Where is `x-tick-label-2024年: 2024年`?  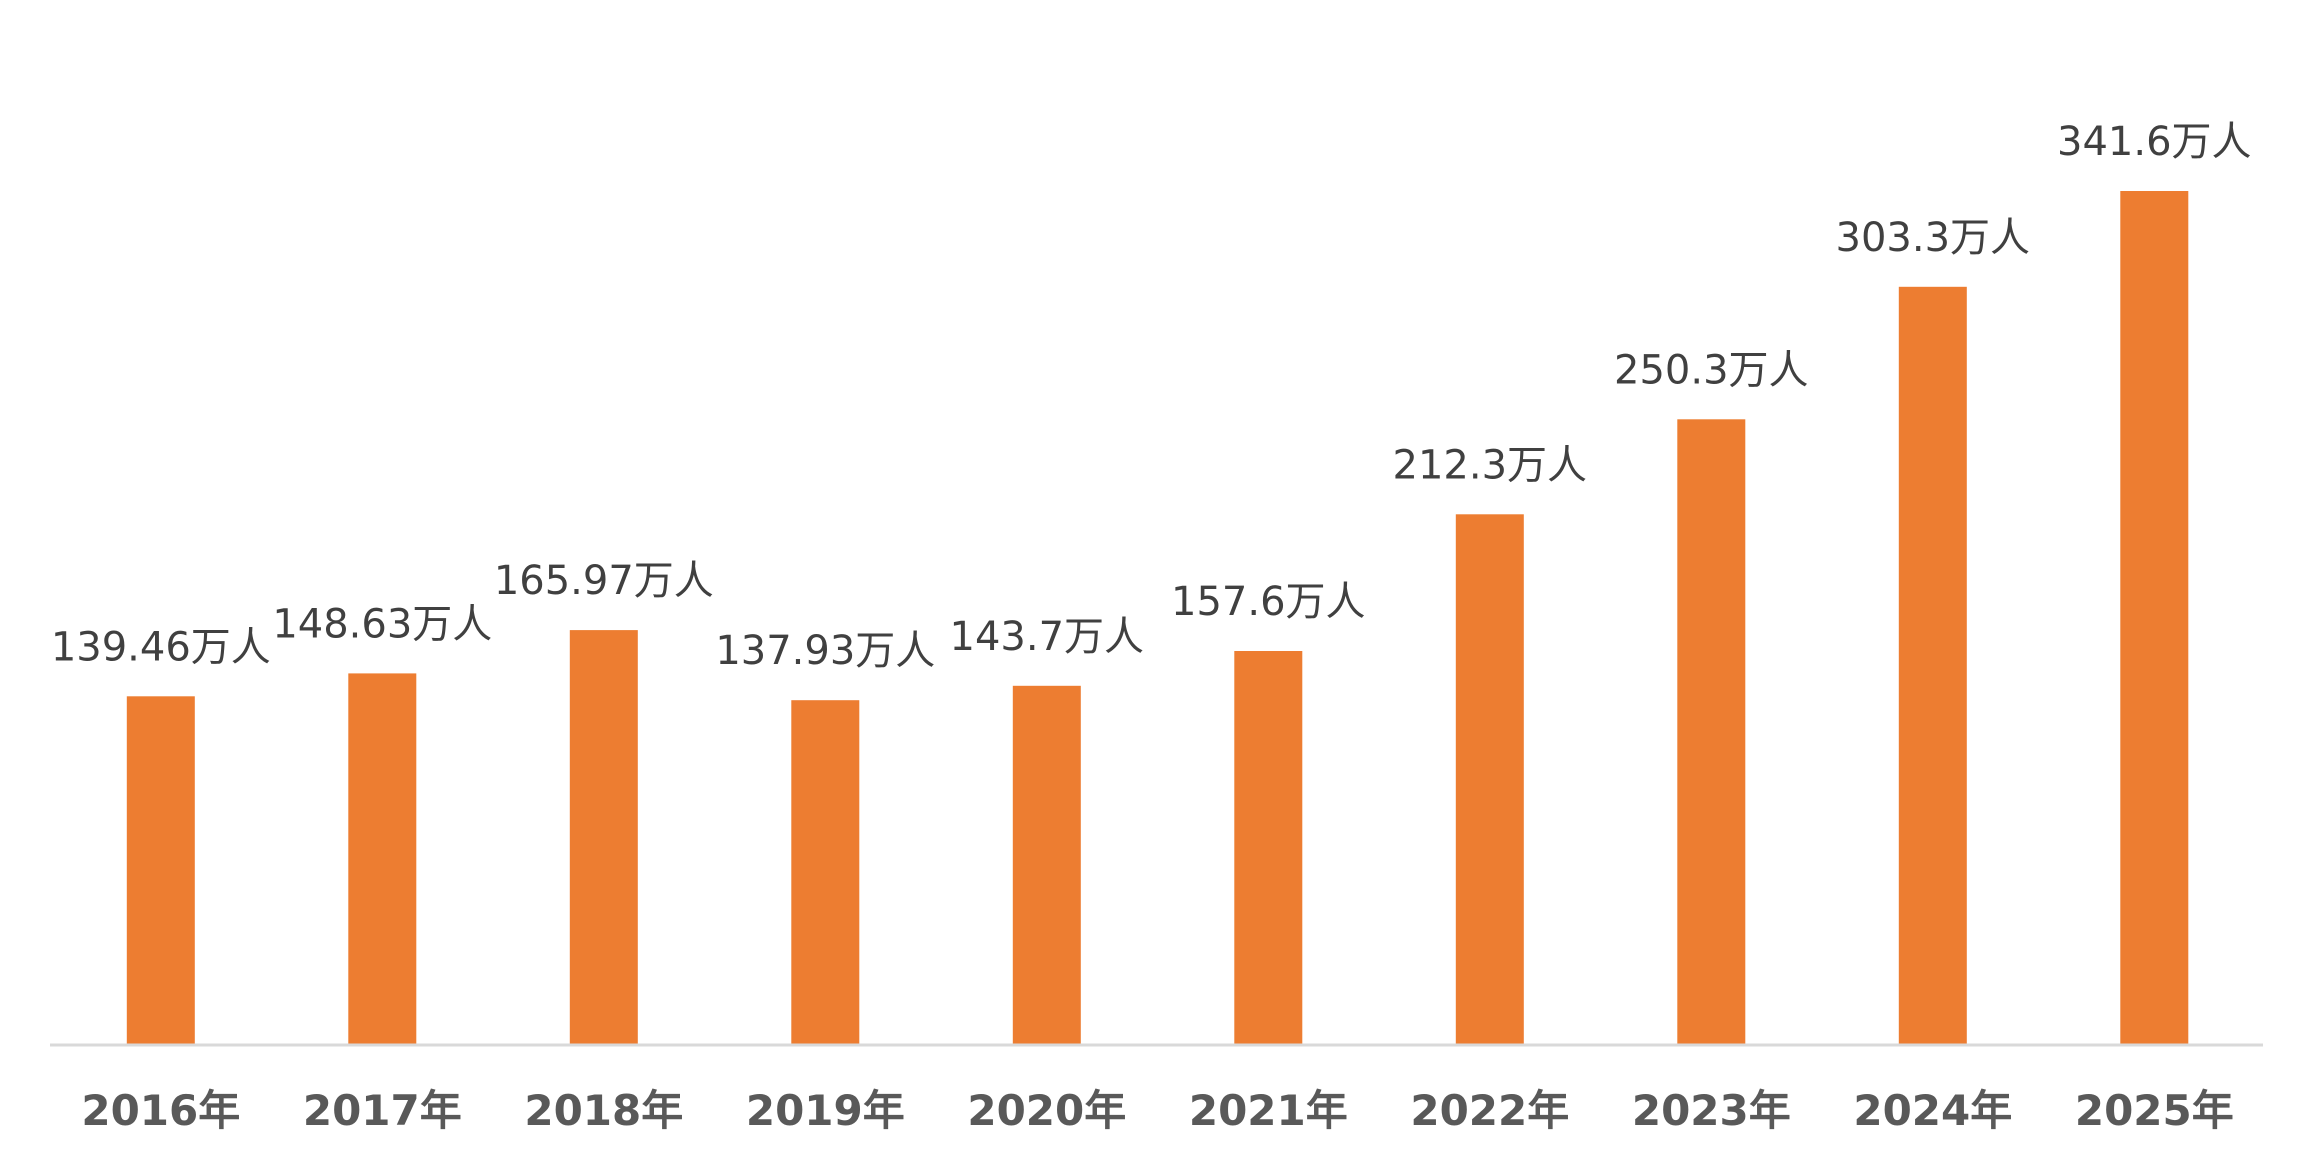
x-tick-label-2024年: 2024年 is located at coordinates (1932, 1110).